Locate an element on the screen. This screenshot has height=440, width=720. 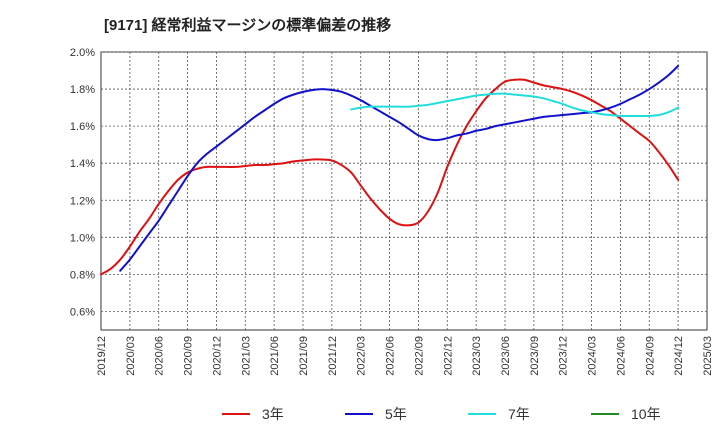
y-tick-label: 1.4% is located at coordinates (82, 164).